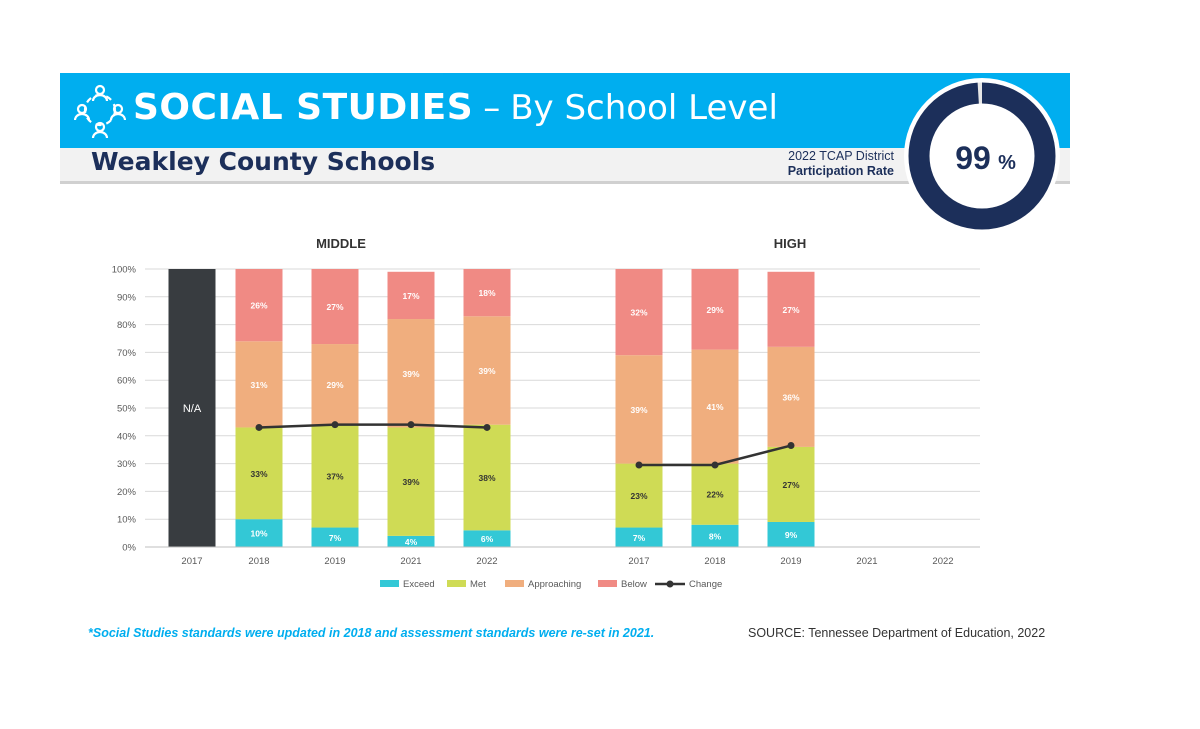 This screenshot has width=1200, height=729. Describe the element at coordinates (341, 243) in the screenshot. I see `panel-title: MIDDLE` at that location.